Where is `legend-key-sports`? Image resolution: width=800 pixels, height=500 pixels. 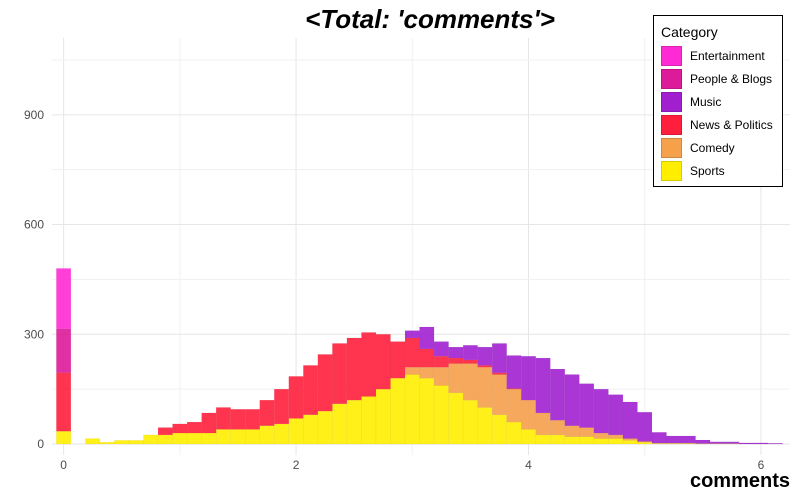 legend-key-sports is located at coordinates (671, 171).